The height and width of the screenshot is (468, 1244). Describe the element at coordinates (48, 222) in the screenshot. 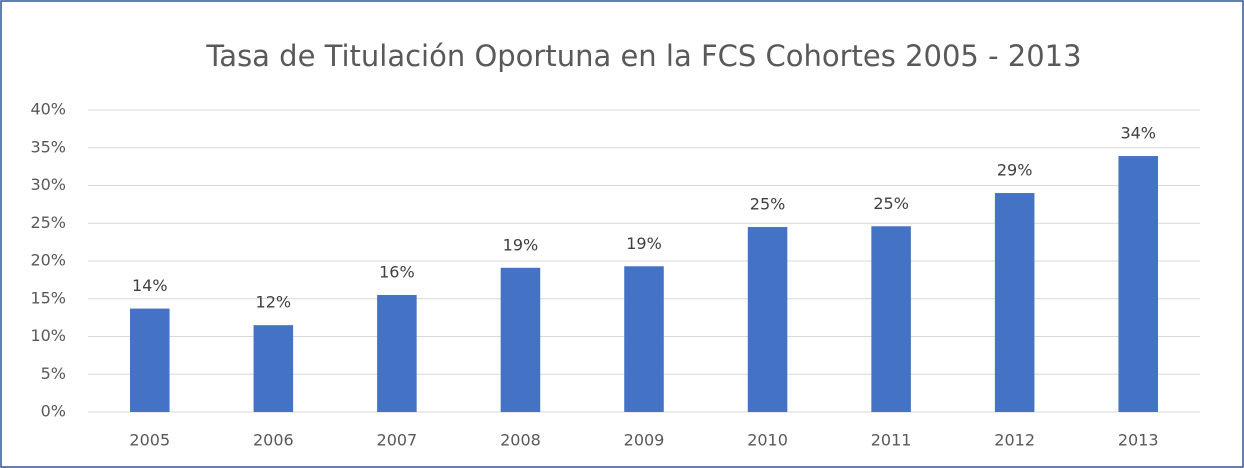

I see `y-tick-label: 25%` at that location.